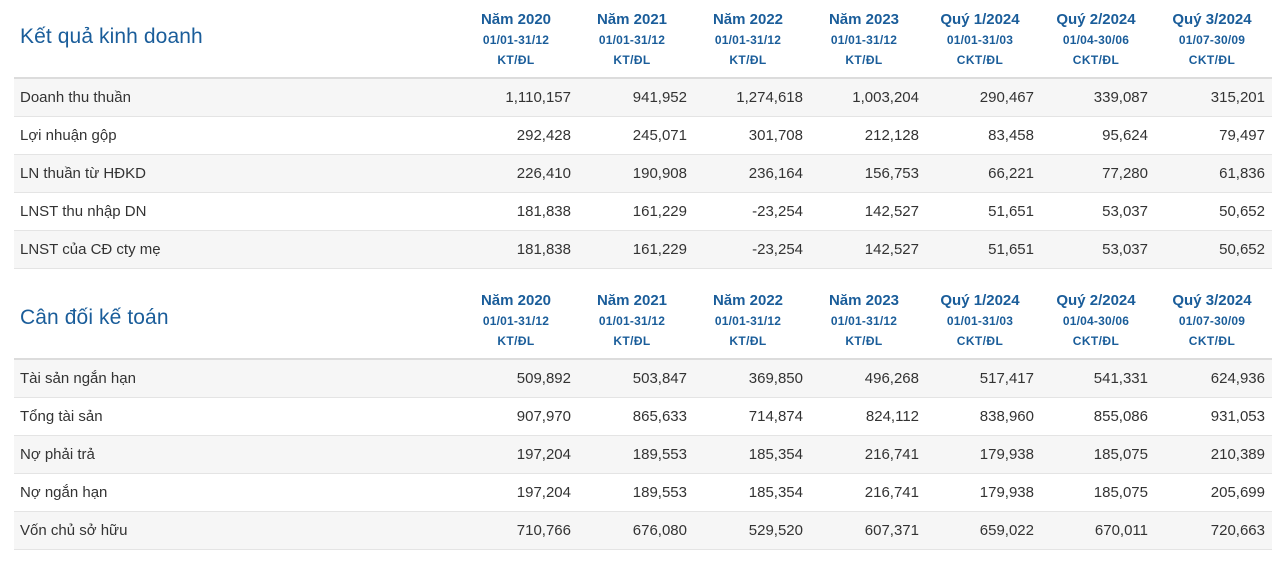 The height and width of the screenshot is (561, 1280). I want to click on income-section-title: Kết quả kinh doanh, so click(111, 36).